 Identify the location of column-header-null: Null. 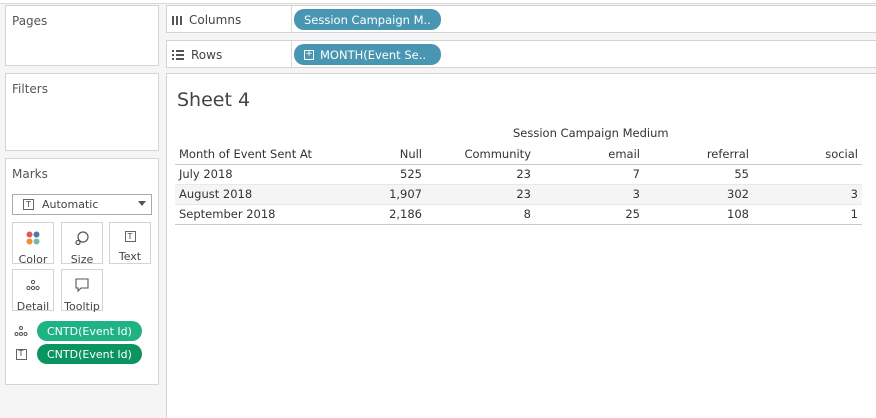
(371, 154).